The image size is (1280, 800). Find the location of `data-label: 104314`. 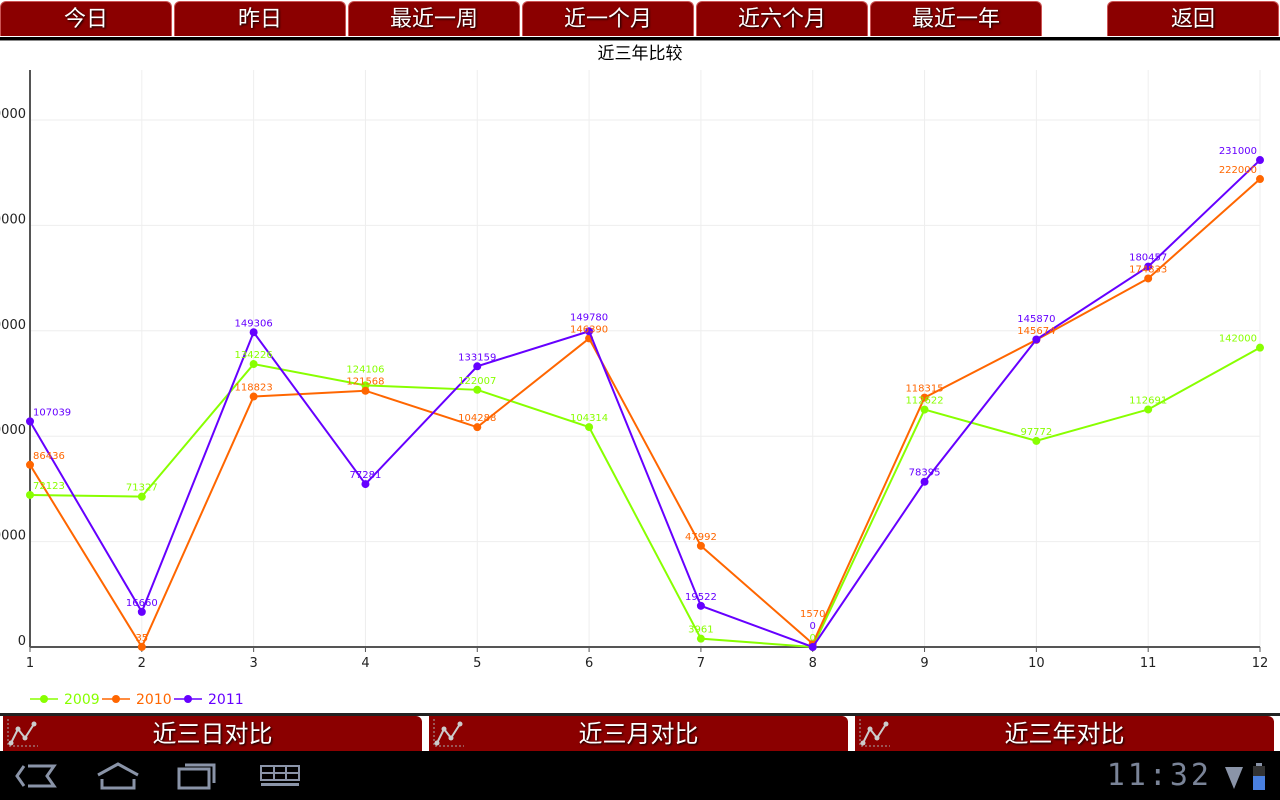

data-label: 104314 is located at coordinates (589, 418).